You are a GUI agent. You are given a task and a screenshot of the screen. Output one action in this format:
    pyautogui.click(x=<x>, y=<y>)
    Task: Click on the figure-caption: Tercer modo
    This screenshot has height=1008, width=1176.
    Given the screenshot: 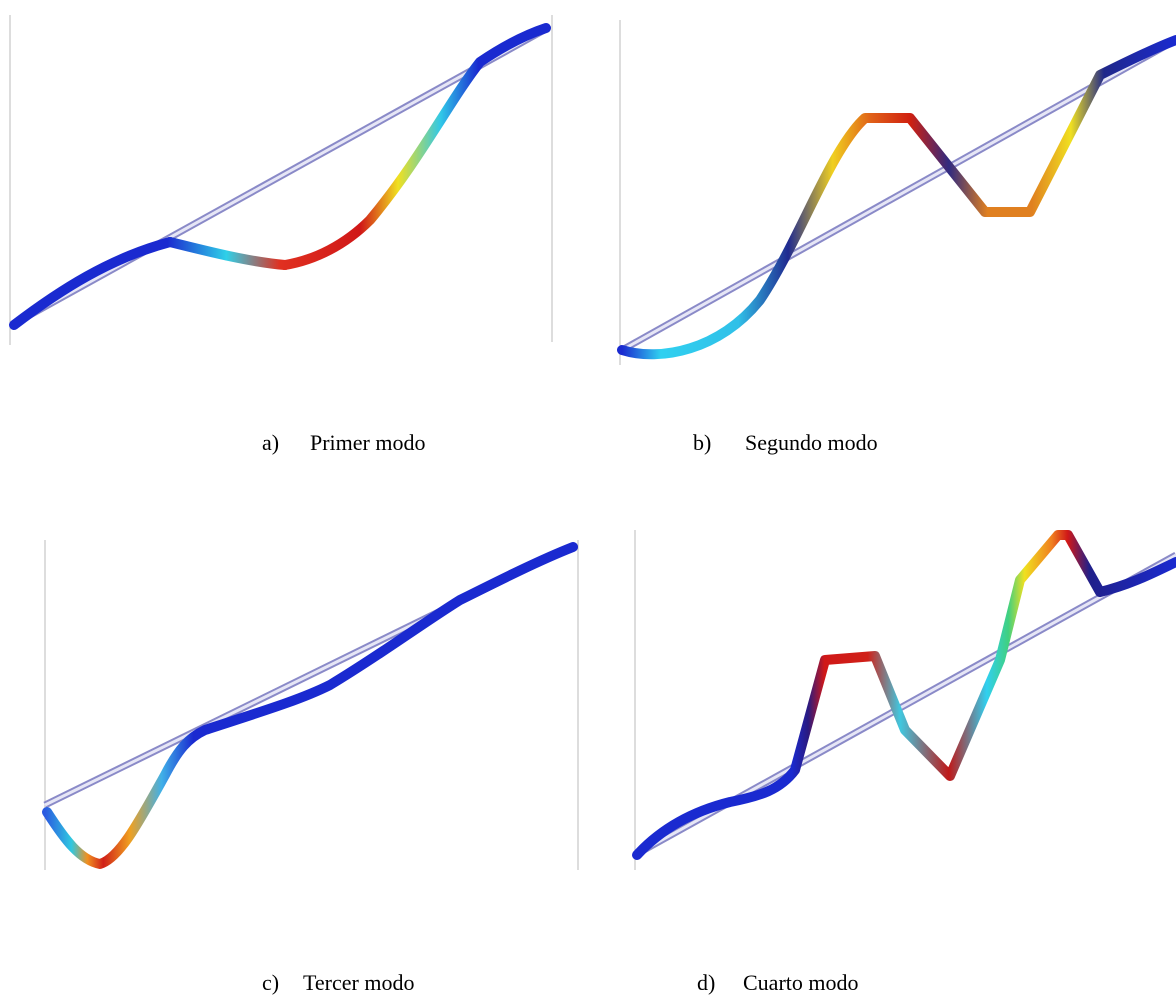 What is the action you would take?
    pyautogui.click(x=358, y=982)
    